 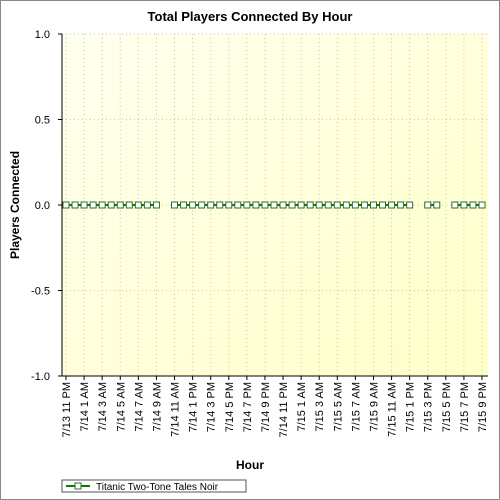 What do you see at coordinates (40, 292) in the screenshot?
I see `y-tick-label: -0.5` at bounding box center [40, 292].